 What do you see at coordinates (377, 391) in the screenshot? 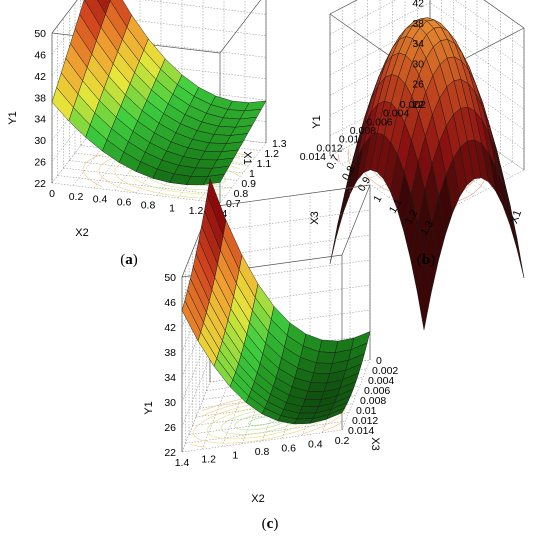
I see `panel-c-y-tick: 0.006` at bounding box center [377, 391].